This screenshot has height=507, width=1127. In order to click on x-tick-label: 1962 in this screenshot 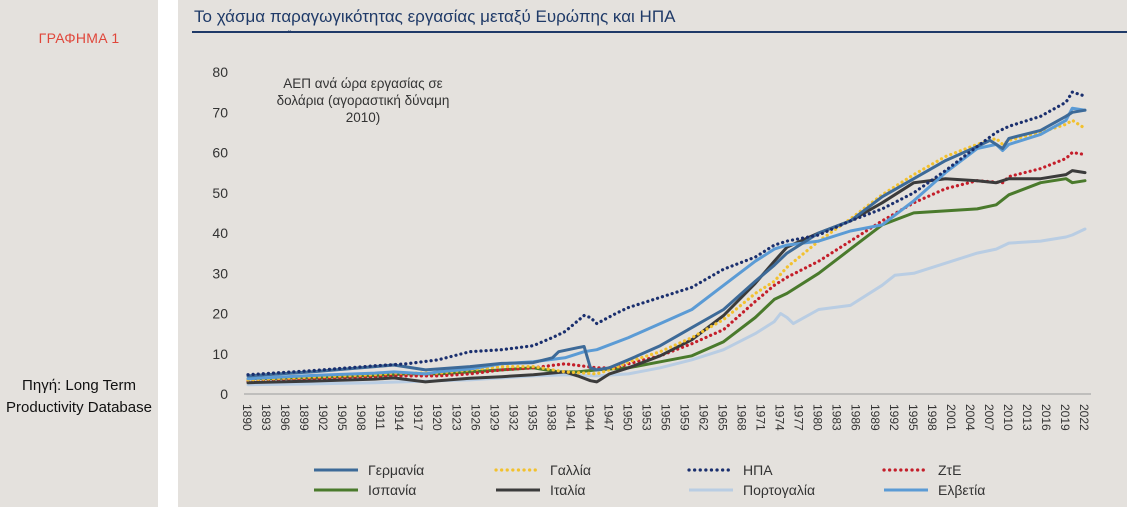, I will do `click(704, 417)`.